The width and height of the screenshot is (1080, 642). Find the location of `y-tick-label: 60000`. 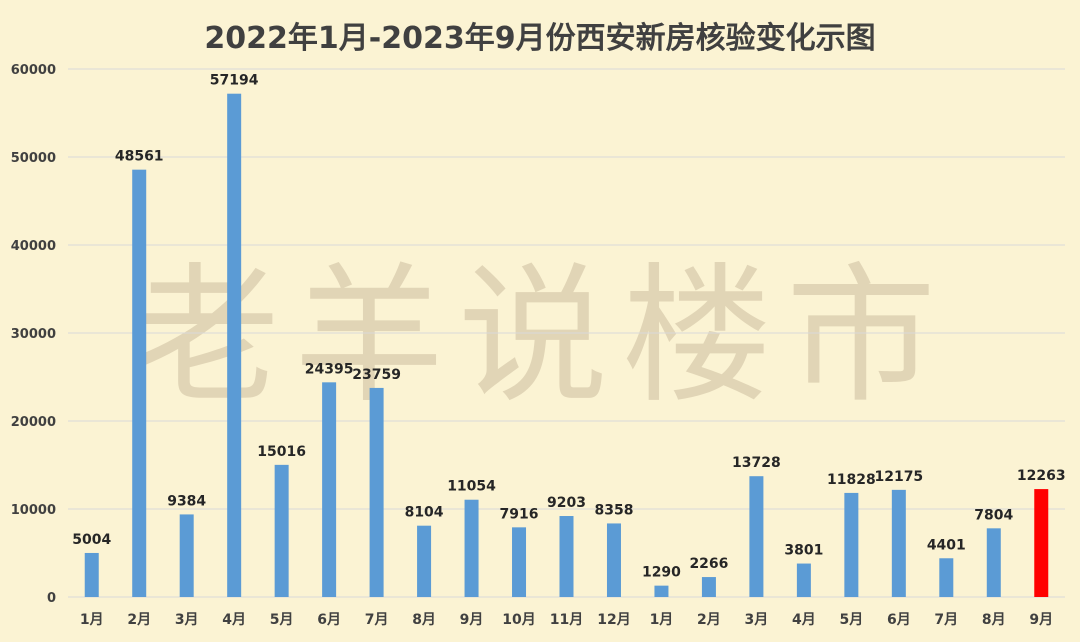

y-tick-label: 60000 is located at coordinates (33, 70).